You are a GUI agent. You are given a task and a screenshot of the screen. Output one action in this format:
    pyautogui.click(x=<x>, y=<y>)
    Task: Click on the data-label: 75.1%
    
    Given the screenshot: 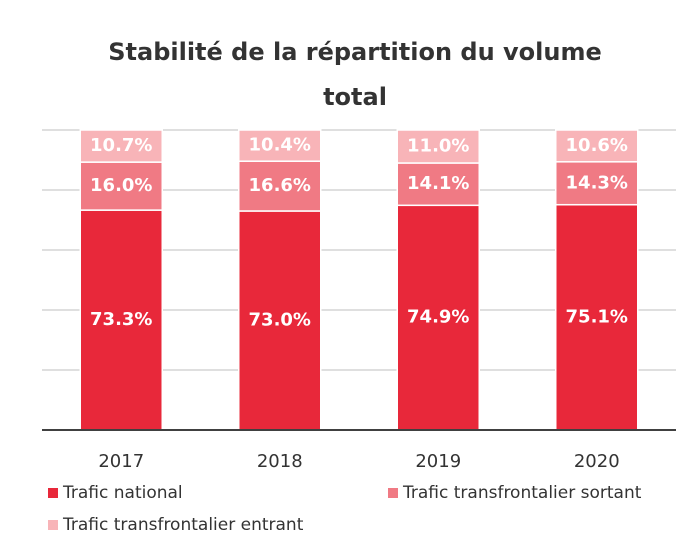 What is the action you would take?
    pyautogui.click(x=597, y=316)
    